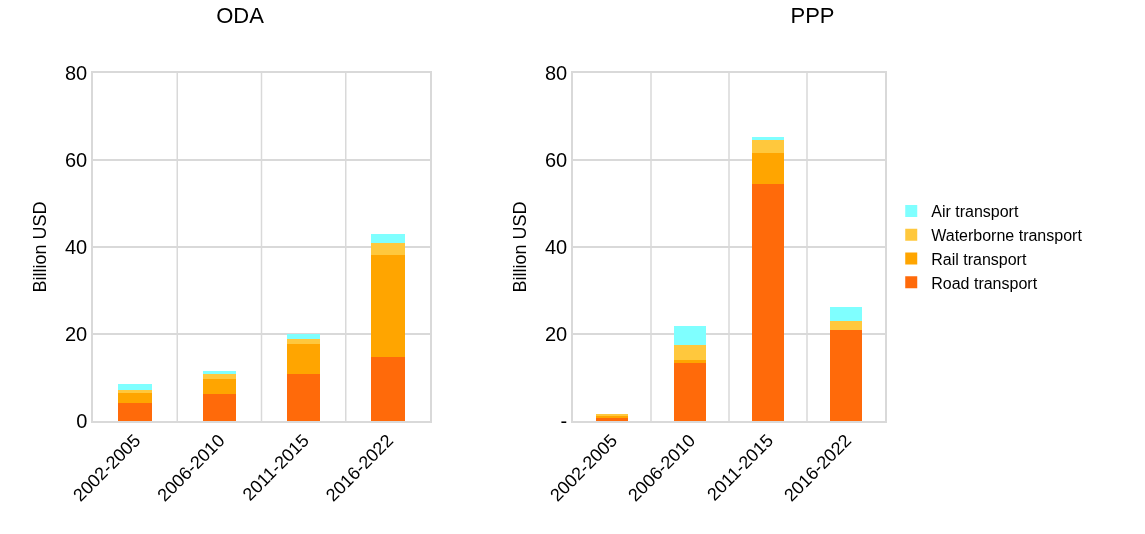  Describe the element at coordinates (1007, 235) in the screenshot. I see `legend-label: Waterborne transport` at that location.